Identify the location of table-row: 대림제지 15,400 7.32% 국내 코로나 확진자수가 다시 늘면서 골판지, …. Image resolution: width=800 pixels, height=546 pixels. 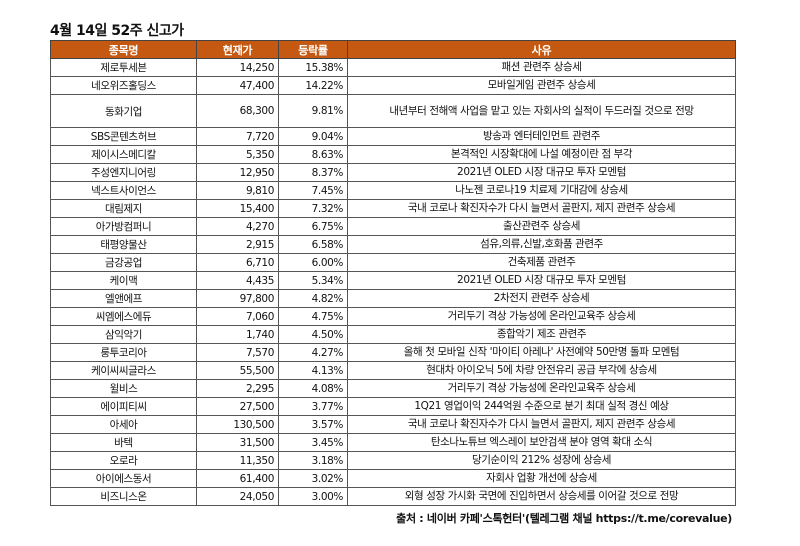
(393, 208).